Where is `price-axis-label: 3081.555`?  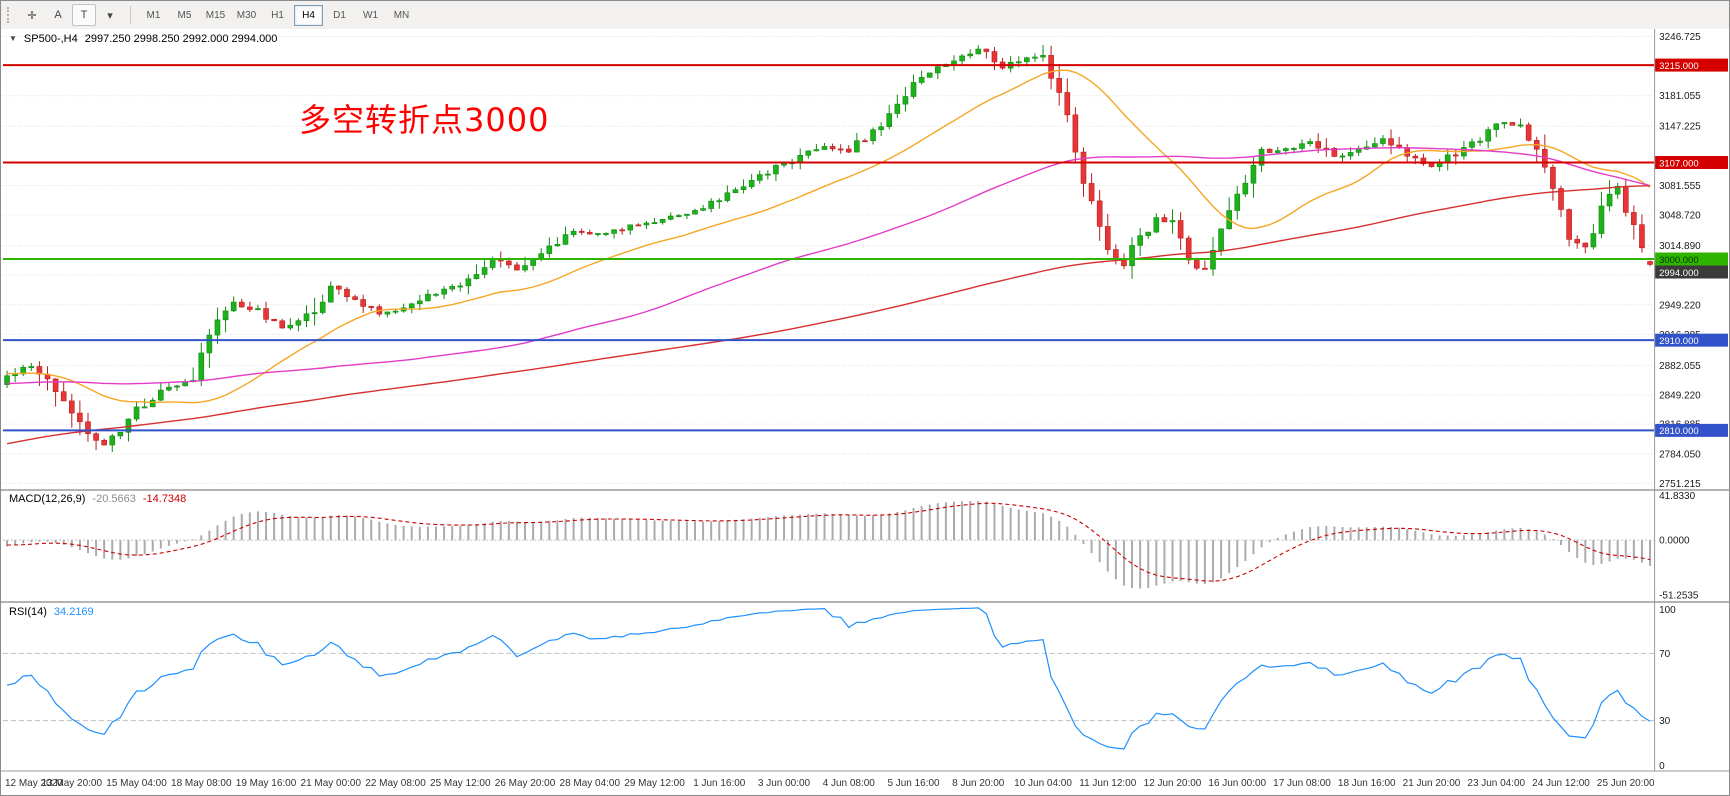 price-axis-label: 3081.555 is located at coordinates (1680, 186).